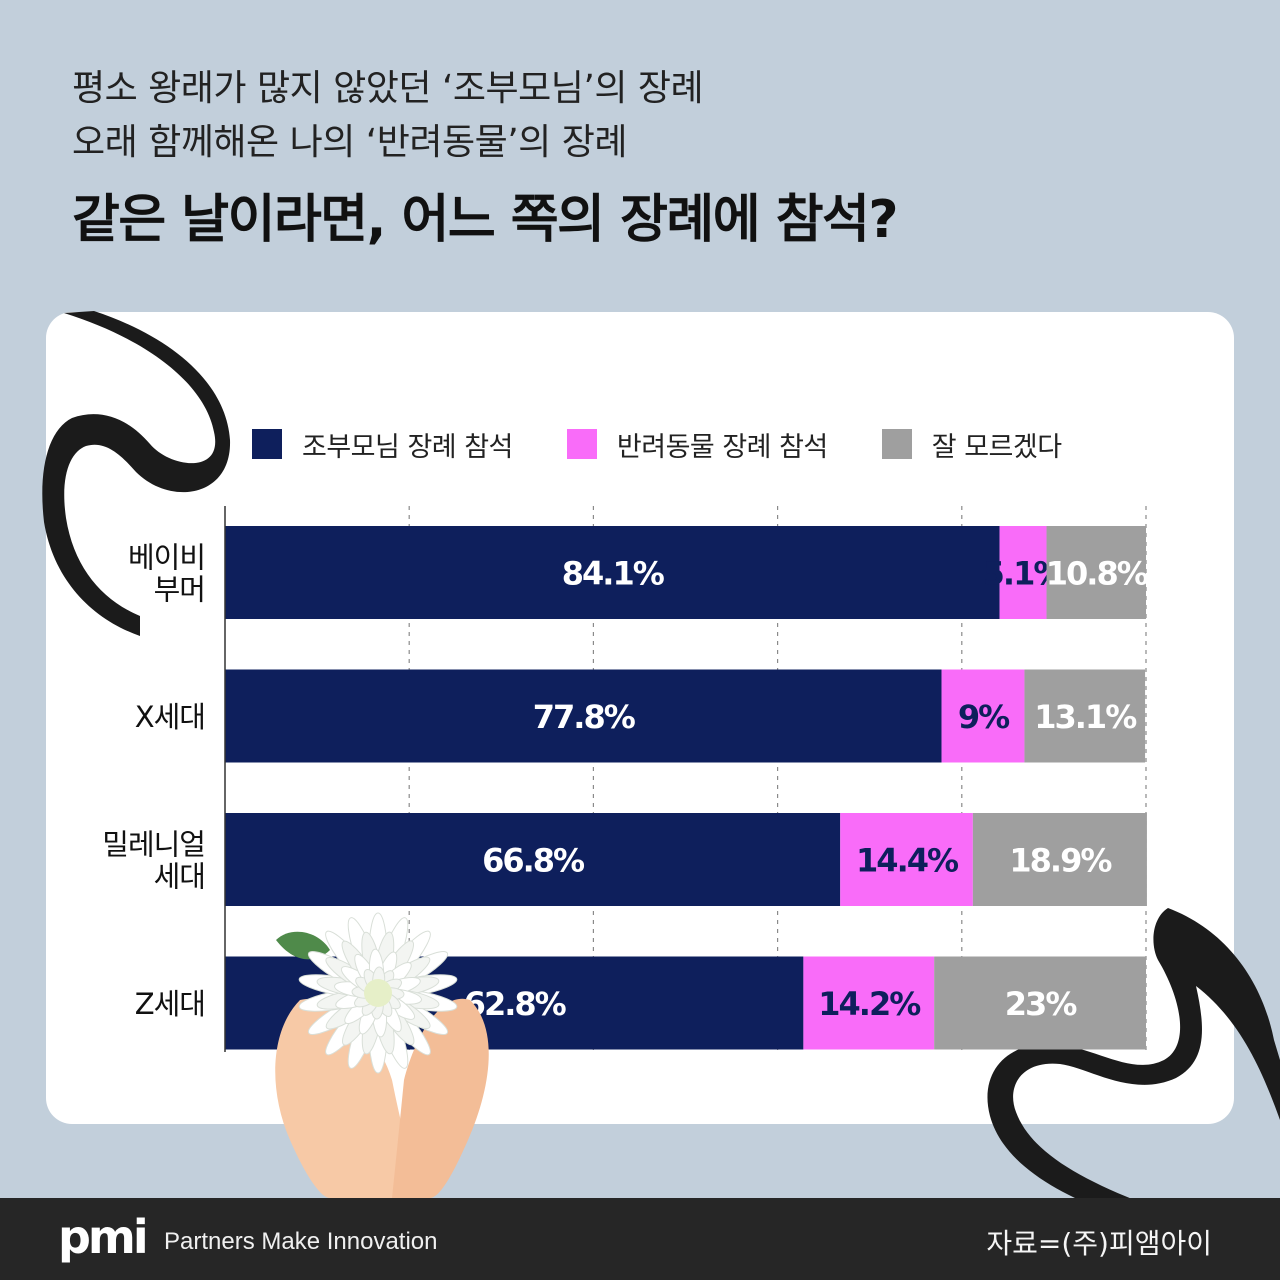 Image resolution: width=1280 pixels, height=1280 pixels. What do you see at coordinates (179, 590) in the screenshot?
I see `category-label: 부머` at bounding box center [179, 590].